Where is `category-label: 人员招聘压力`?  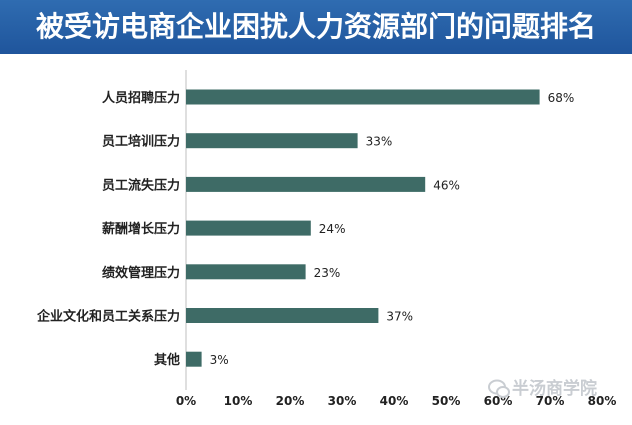 category-label: 人员招聘压力 is located at coordinates (141, 98).